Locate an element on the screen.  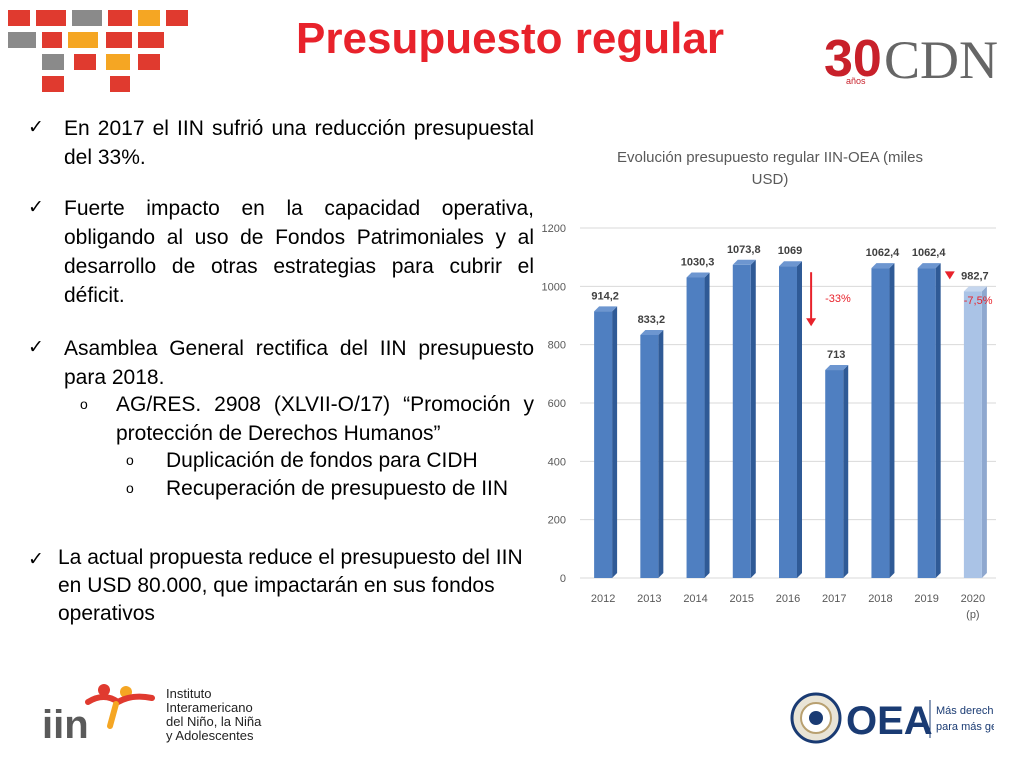
y-tick-label: 1000 is located at coordinates (554, 287).